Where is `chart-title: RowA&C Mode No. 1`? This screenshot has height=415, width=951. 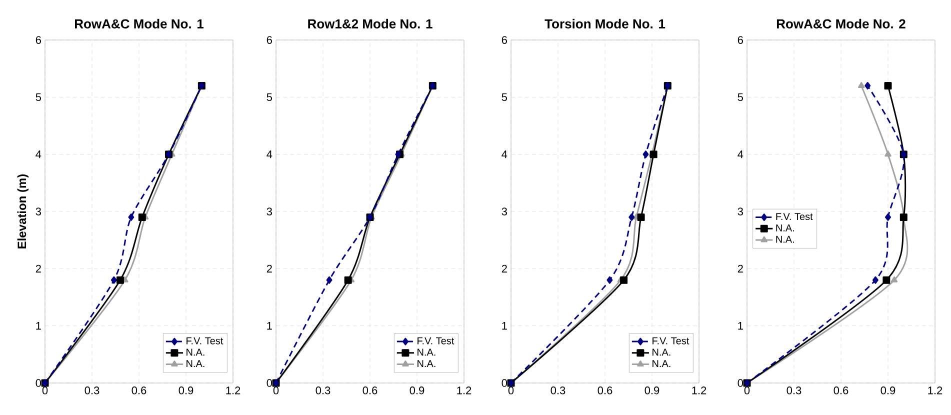
chart-title: RowA&C Mode No. 1 is located at coordinates (139, 23).